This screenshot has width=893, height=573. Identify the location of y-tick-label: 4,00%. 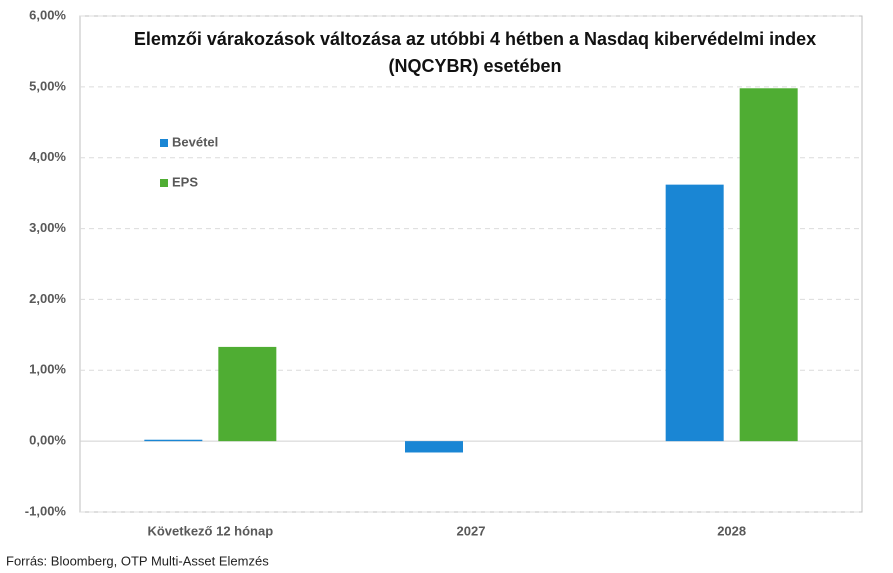
(47, 156).